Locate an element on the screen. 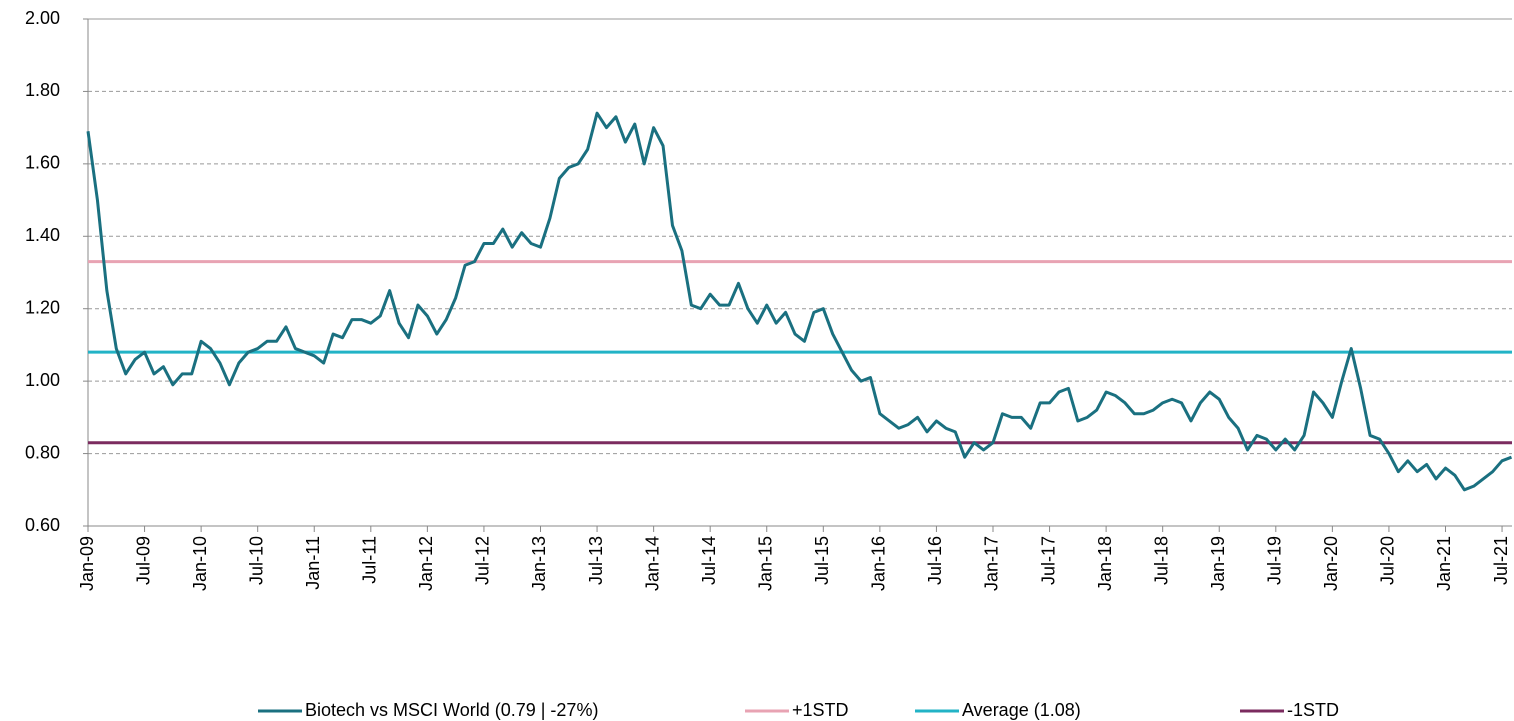  x-tick-label: Jul-12 is located at coordinates (483, 560).